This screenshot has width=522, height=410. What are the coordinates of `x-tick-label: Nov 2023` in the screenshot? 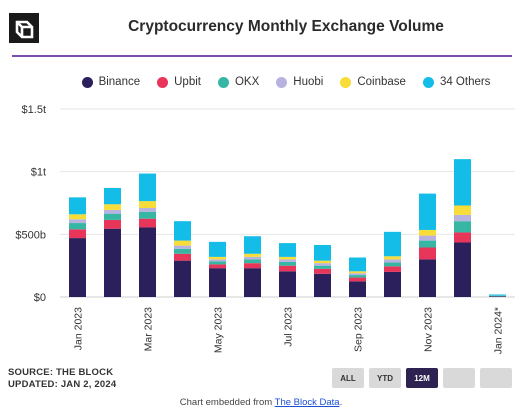 It's located at (429, 329).